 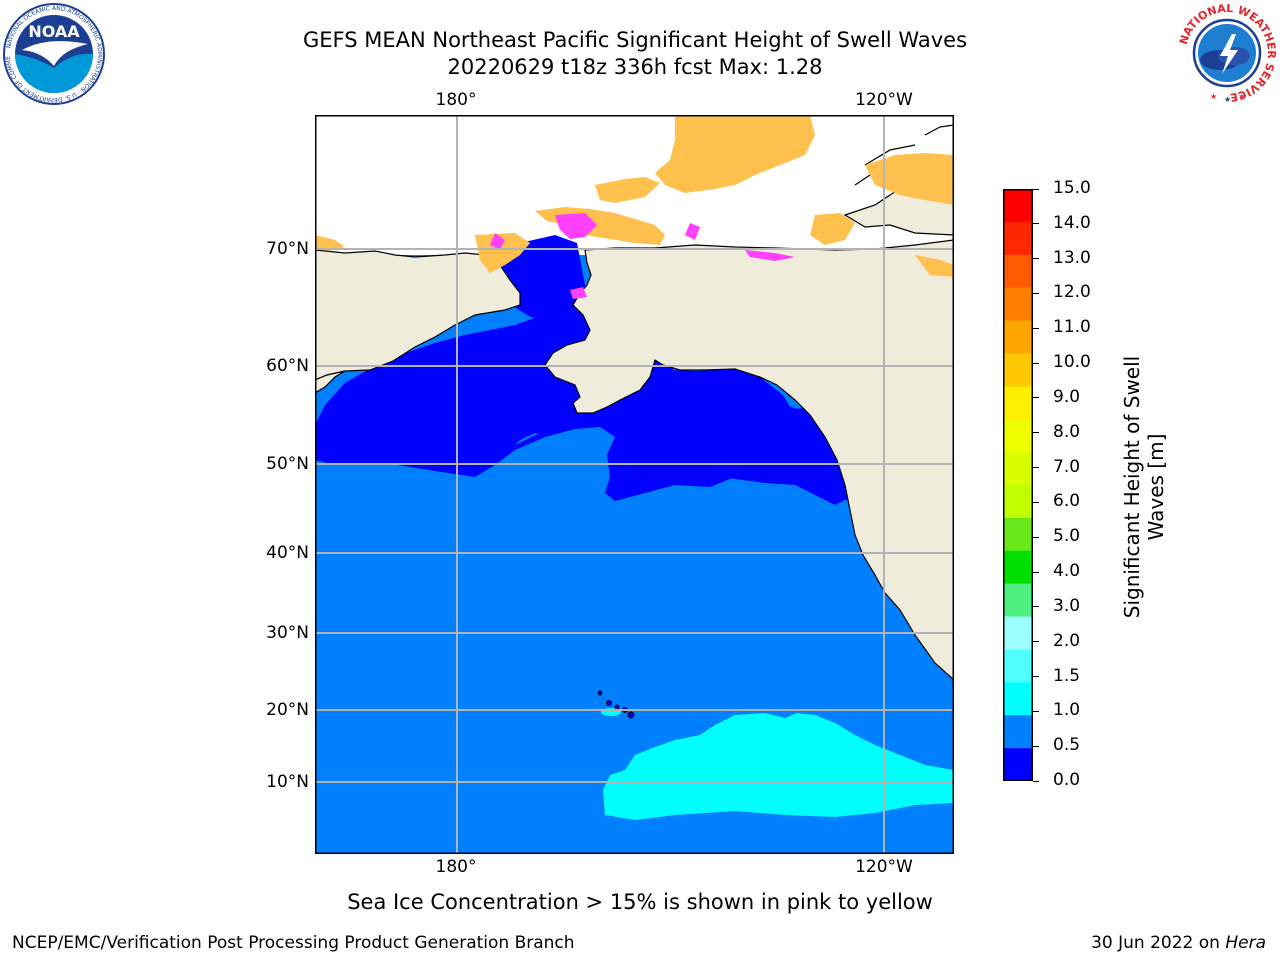 What do you see at coordinates (778, 766) in the screenshot?
I see `cyan-swell-region` at bounding box center [778, 766].